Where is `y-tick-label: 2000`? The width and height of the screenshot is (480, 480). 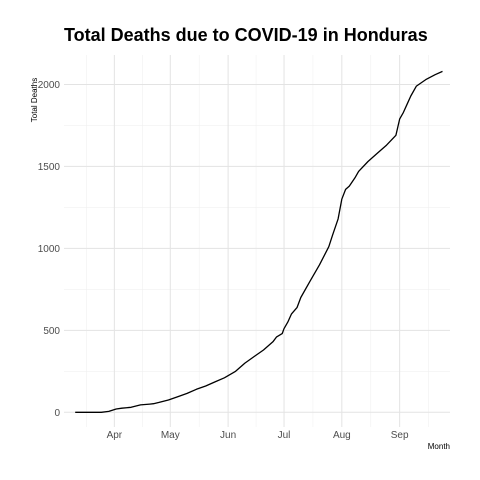 y-tick-label: 2000 is located at coordinates (49, 85).